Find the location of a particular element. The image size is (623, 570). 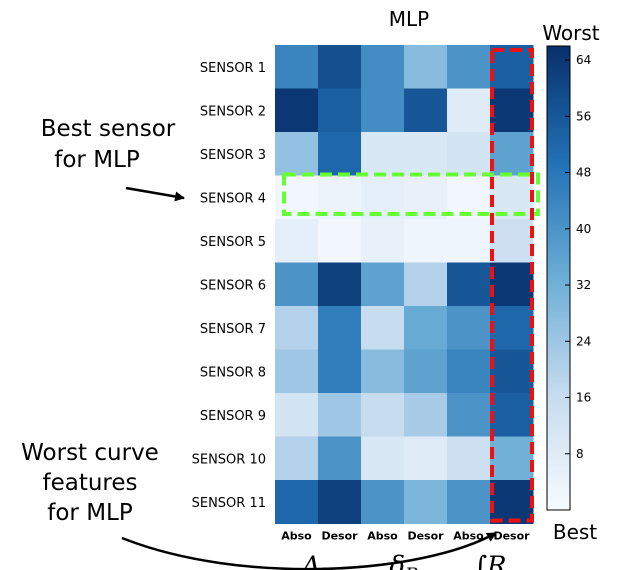

row-label: SENSOR 2 is located at coordinates (233, 111).